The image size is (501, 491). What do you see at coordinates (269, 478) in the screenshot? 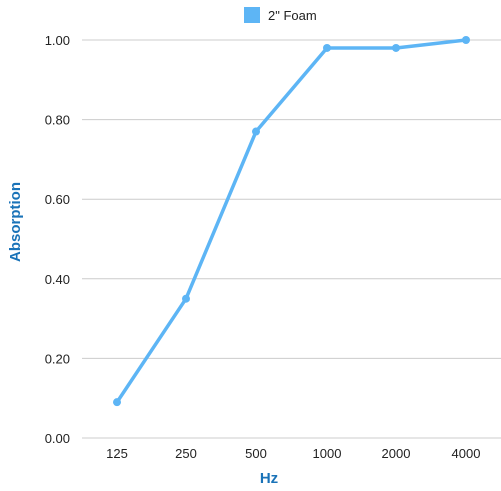
I see `x-axis-title: Hz` at bounding box center [269, 478].